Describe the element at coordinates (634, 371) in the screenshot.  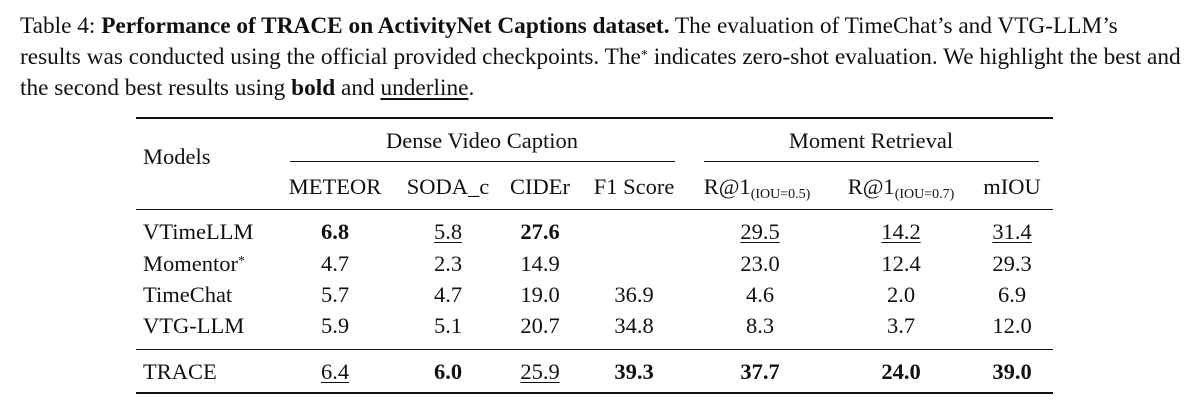
I see `row-trace-f1: 39.3` at that location.